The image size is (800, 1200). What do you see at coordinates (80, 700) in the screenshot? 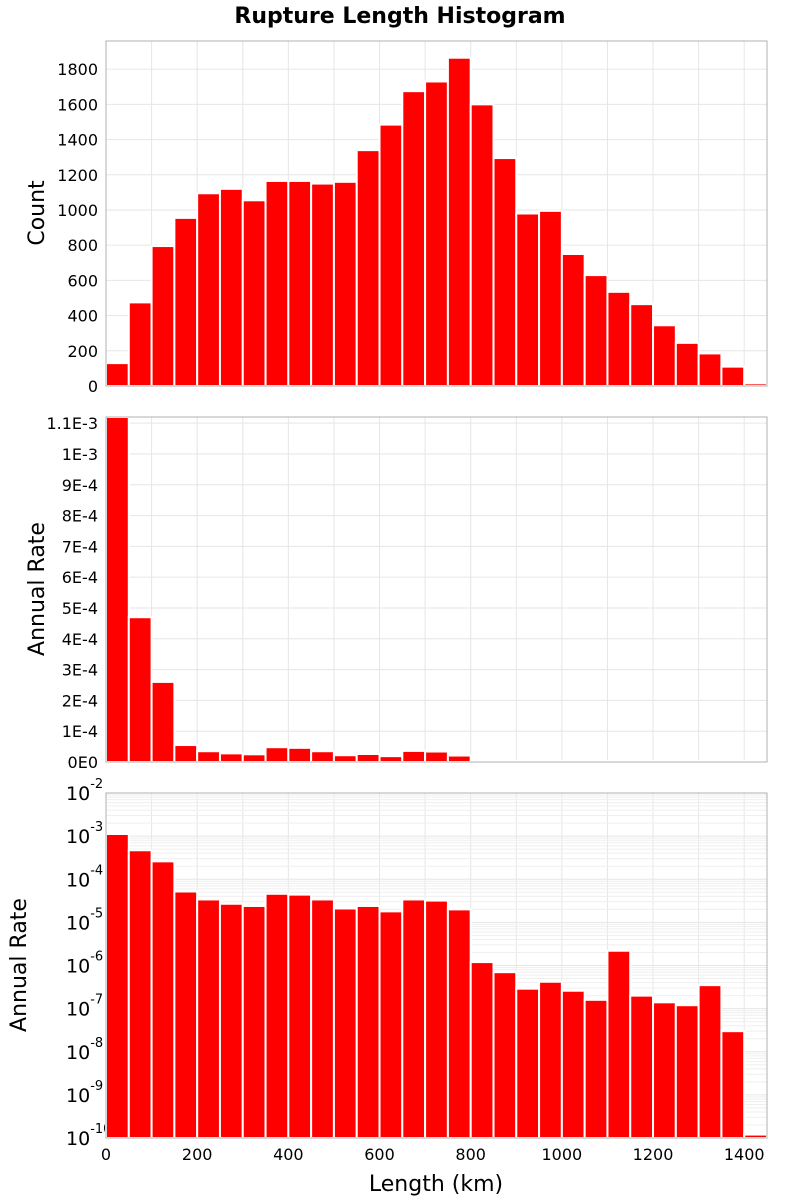
I see `y-tick-label: 2E-4` at bounding box center [80, 700].